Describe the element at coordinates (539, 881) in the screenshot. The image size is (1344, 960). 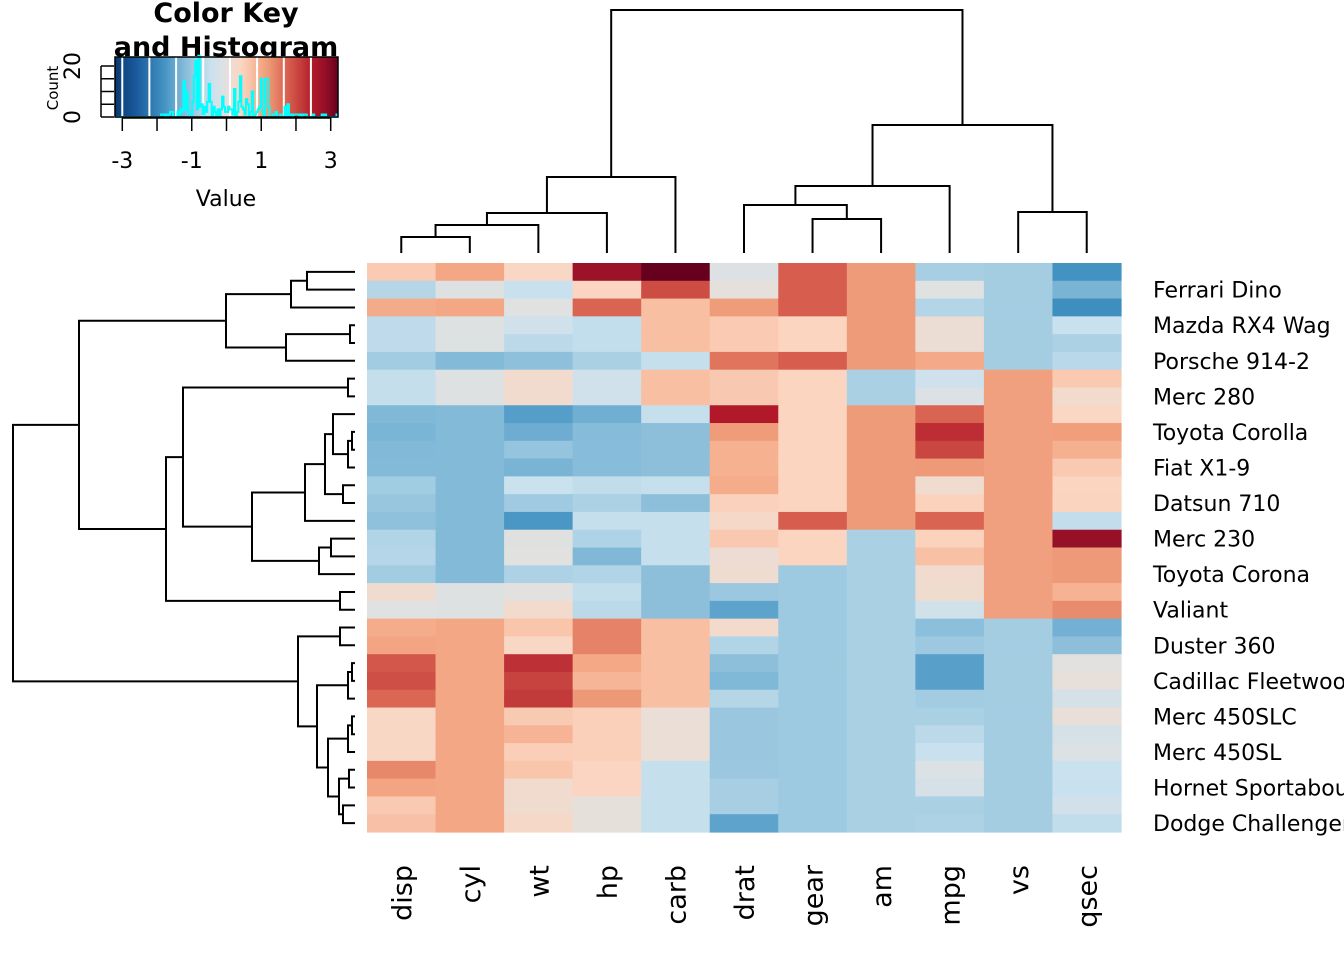
I see `column-label: wt` at that location.